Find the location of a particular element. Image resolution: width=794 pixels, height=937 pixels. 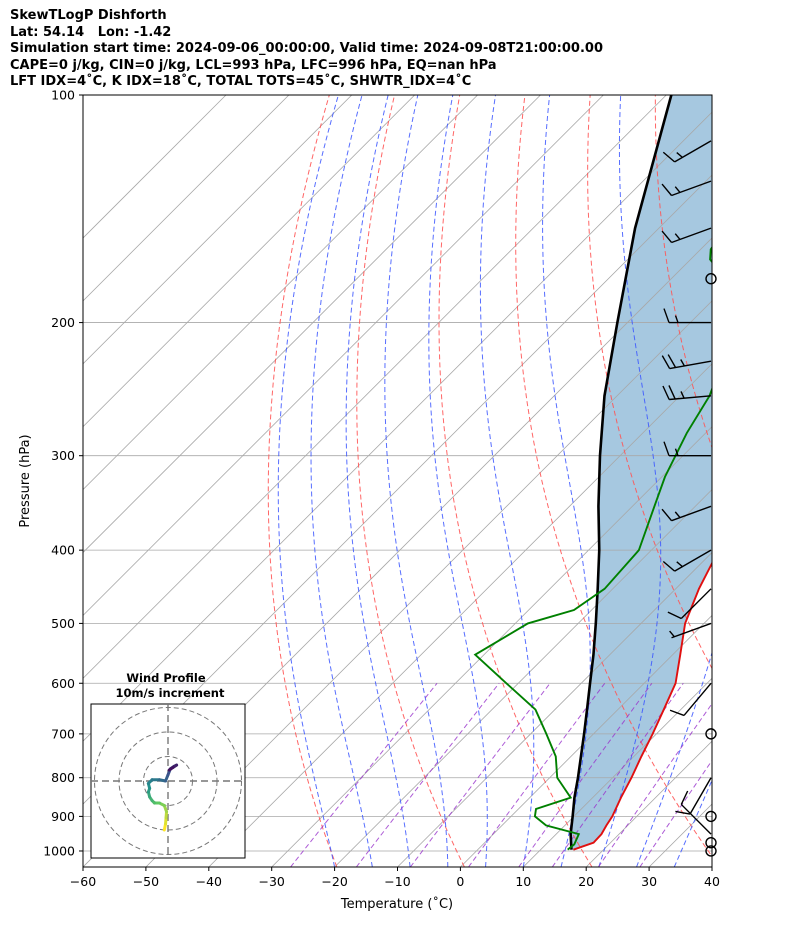

chart-title: SkewTLogP Dishforth is located at coordinates (88, 15).